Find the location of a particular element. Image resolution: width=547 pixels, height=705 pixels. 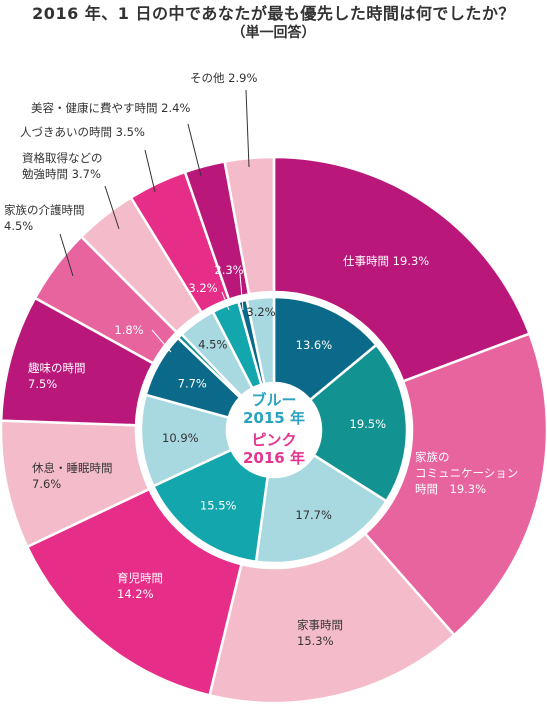

outer-slice-label-line: 資格取得などの is located at coordinates (62, 158).